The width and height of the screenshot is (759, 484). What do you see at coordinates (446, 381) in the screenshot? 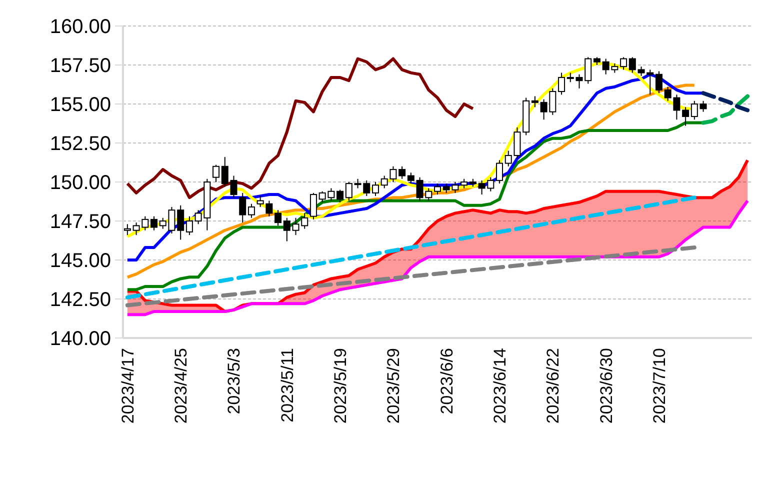
I see `x-tick-label: 2023/6/6` at bounding box center [446, 381].